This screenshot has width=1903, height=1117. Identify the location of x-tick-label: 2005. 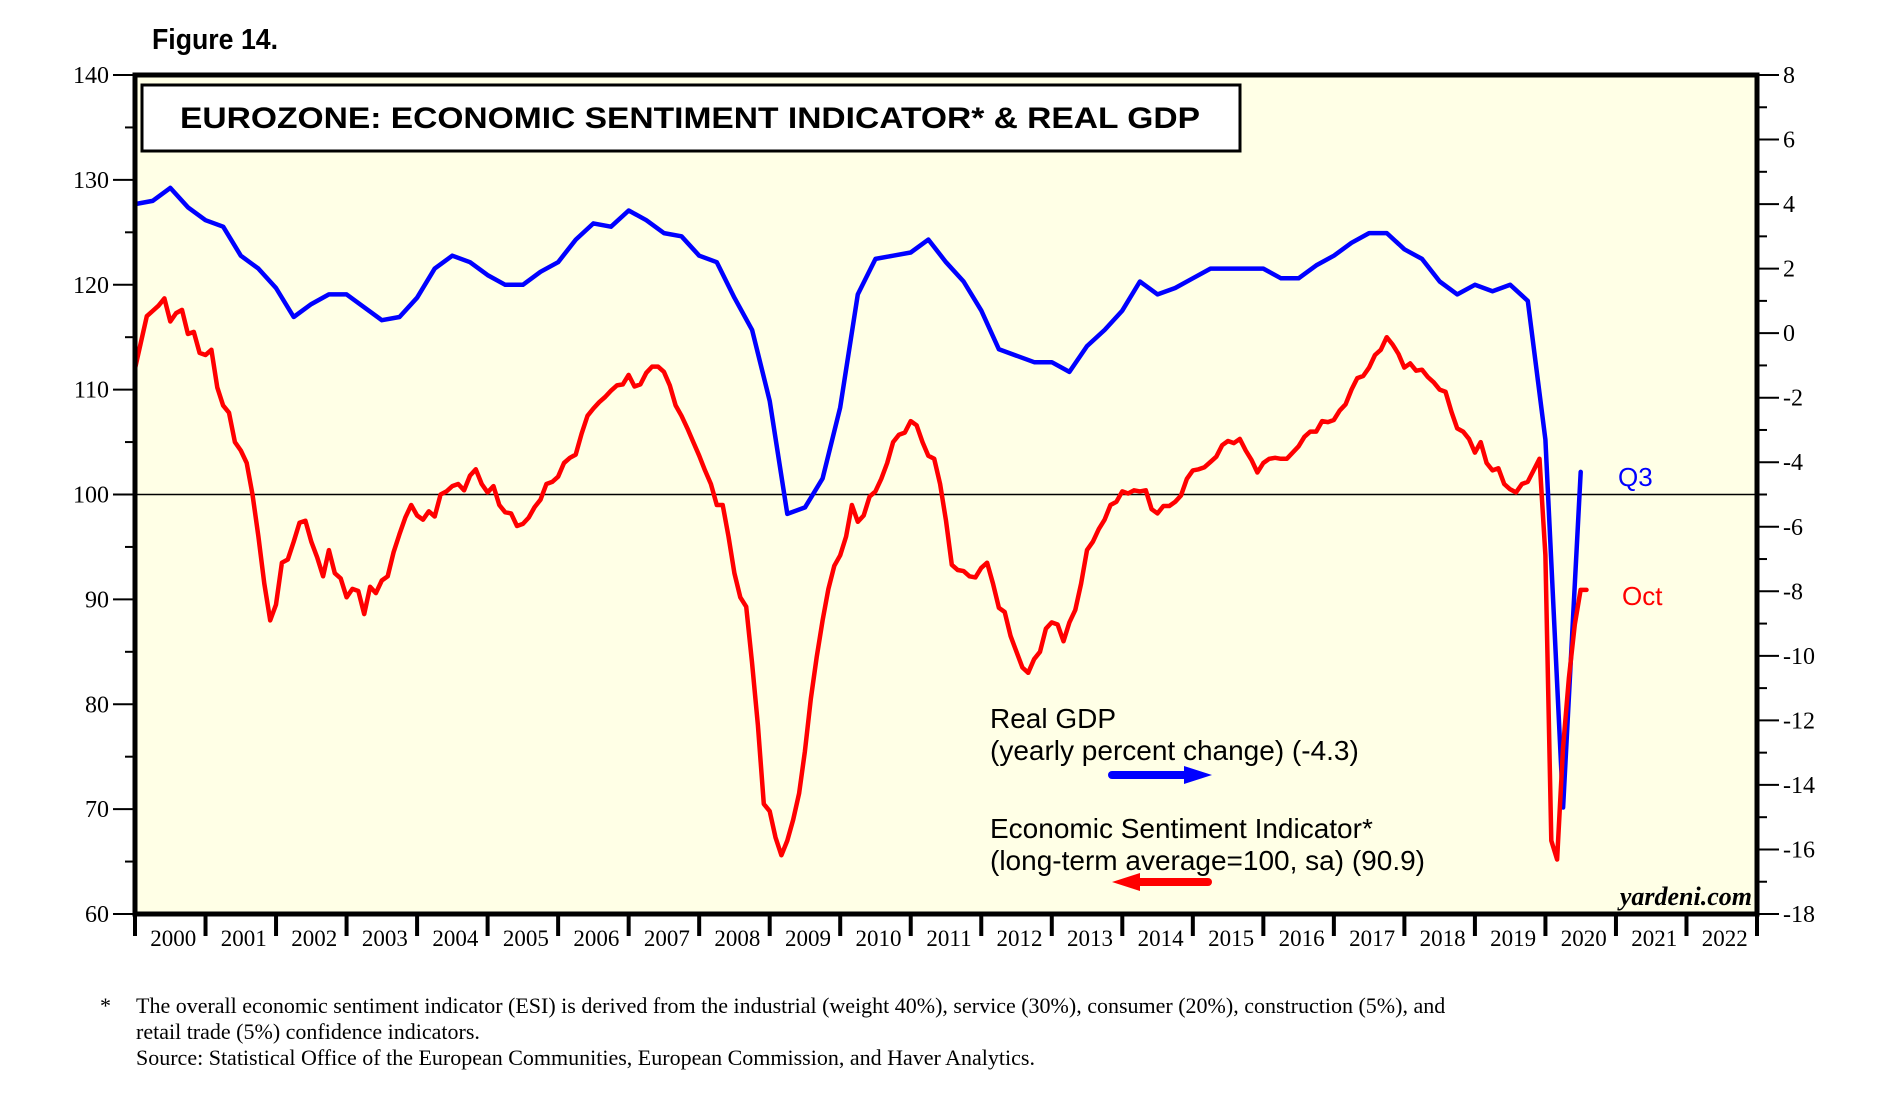
(526, 938).